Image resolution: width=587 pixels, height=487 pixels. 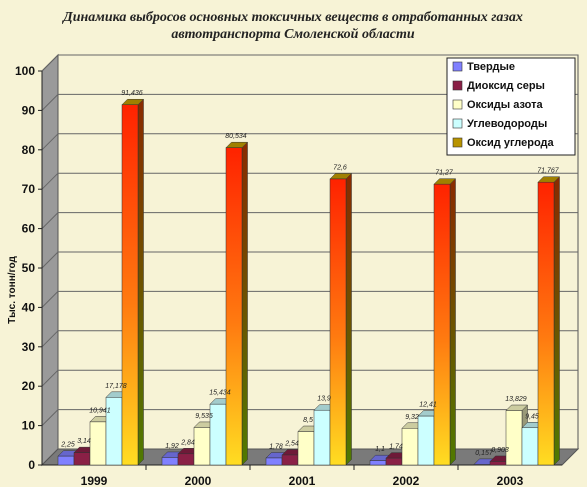 What do you see at coordinates (276, 446) in the screenshot?
I see `data-label: 1,78` at bounding box center [276, 446].